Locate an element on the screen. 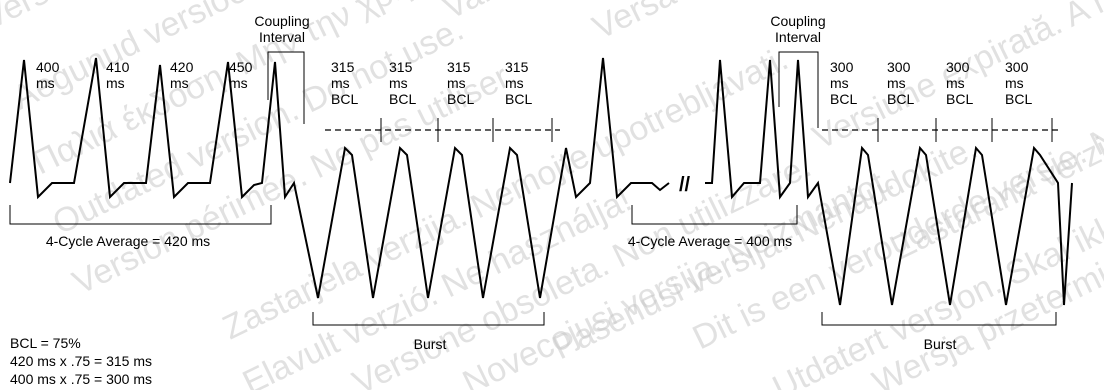 Image resolution: width=1104 pixels, height=390 pixels. burst-bracket-left is located at coordinates (428, 319).